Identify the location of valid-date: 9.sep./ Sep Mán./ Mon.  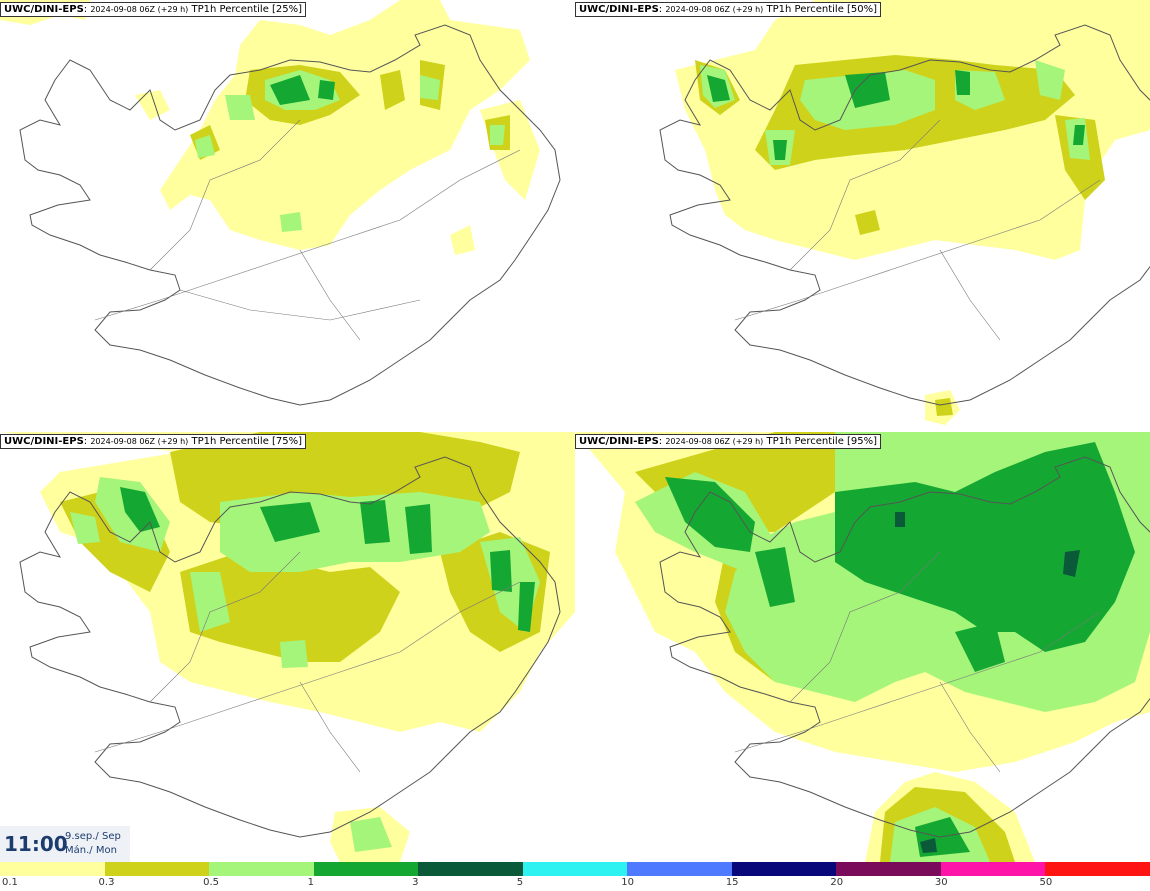
(93, 844).